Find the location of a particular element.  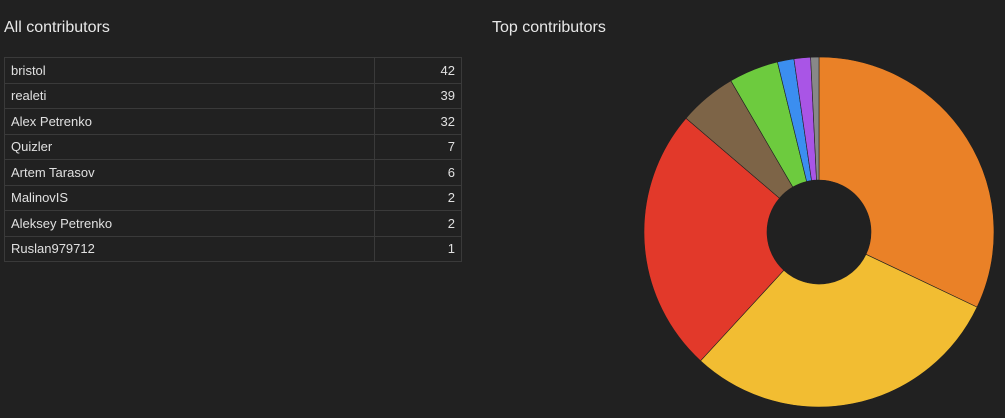

table-row: Ruslan979712 1 is located at coordinates (233, 248).